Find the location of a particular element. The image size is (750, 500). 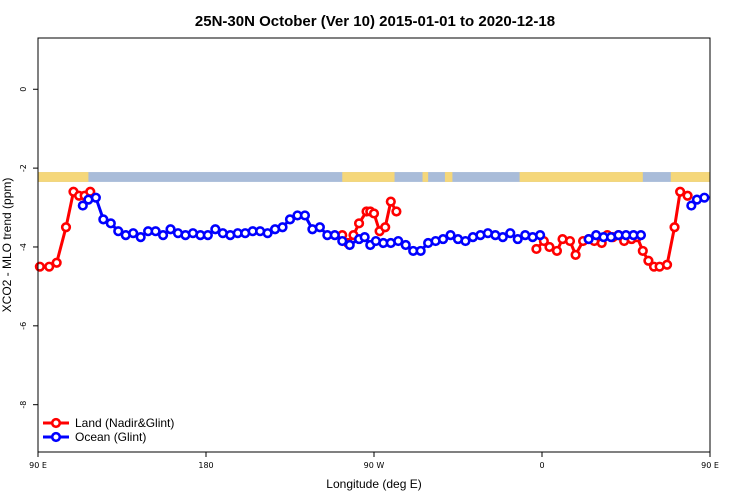

x-axis: 90 E 180 90 W 0 90 E is located at coordinates (374, 461).